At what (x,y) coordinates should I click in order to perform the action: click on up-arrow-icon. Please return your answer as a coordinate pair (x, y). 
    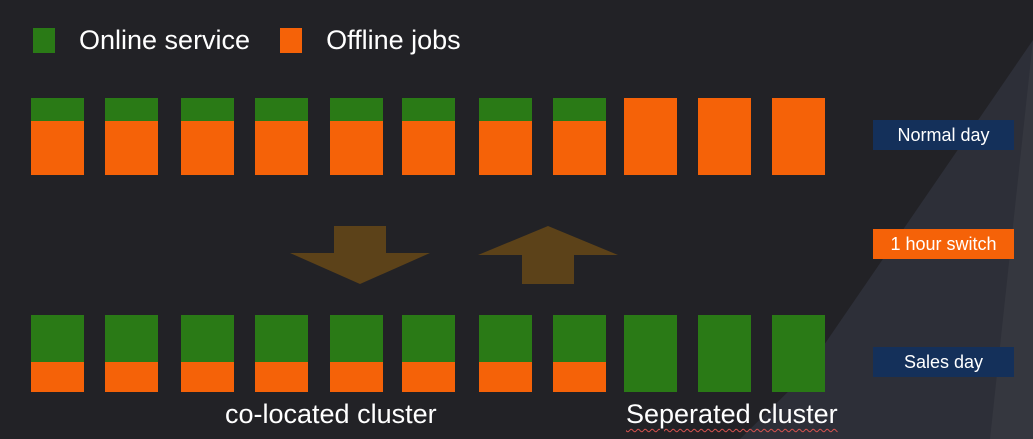
    Looking at the image, I should click on (548, 255).